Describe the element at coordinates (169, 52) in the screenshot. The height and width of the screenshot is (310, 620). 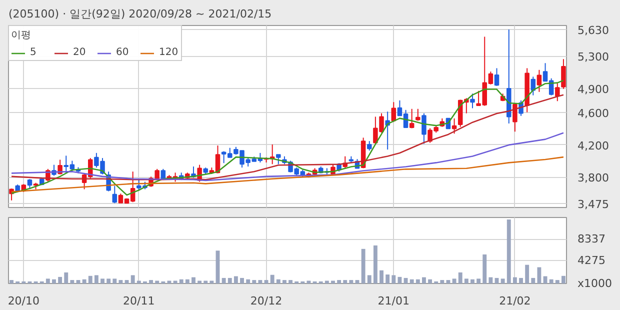
I see `legend-label: 120` at that location.